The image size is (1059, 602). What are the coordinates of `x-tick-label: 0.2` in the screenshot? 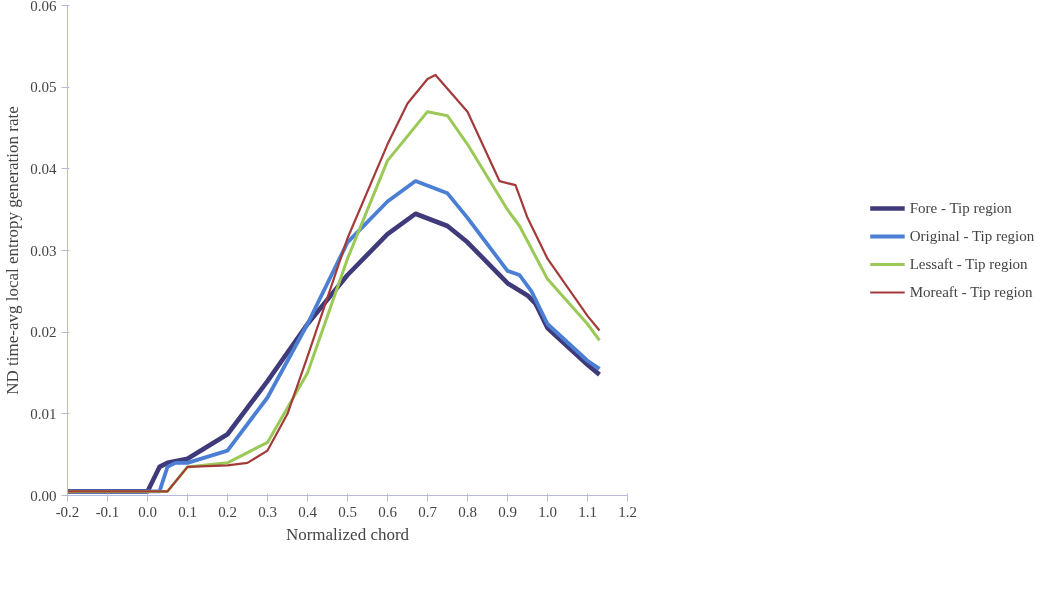 It's located at (227, 511).